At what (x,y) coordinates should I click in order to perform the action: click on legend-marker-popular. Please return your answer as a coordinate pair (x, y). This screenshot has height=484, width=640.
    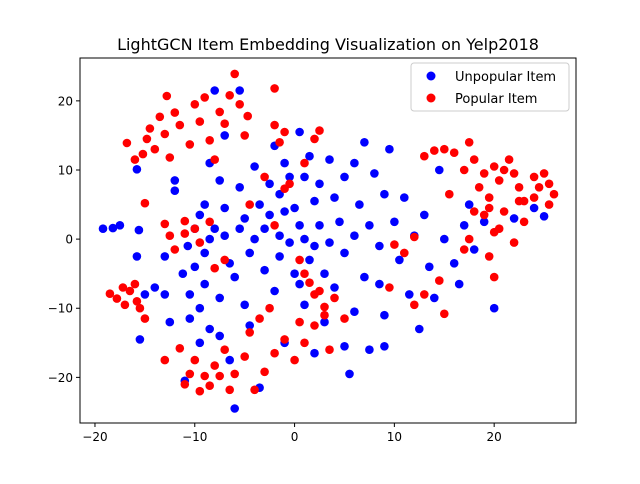
    Looking at the image, I should click on (431, 98).